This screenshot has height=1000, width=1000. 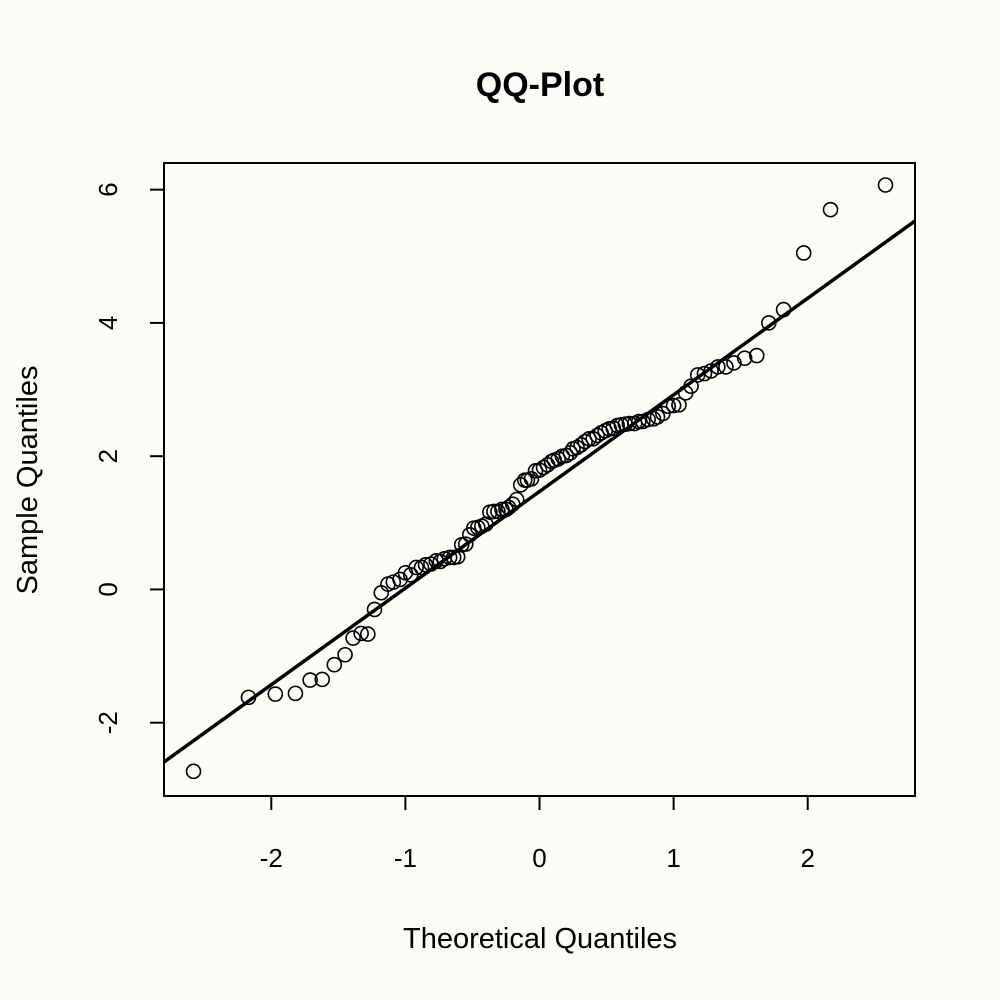 What do you see at coordinates (271, 858) in the screenshot?
I see `x-tick-label: -2` at bounding box center [271, 858].